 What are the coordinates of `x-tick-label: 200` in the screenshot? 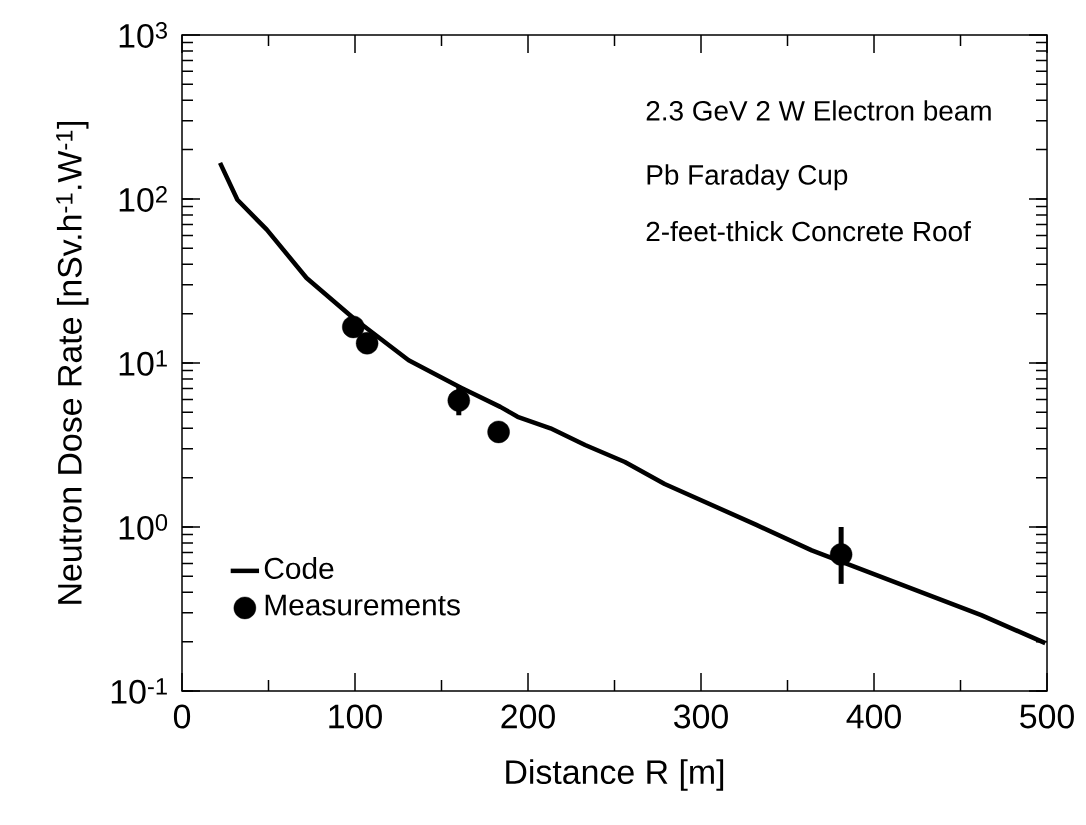 It's located at (528, 716).